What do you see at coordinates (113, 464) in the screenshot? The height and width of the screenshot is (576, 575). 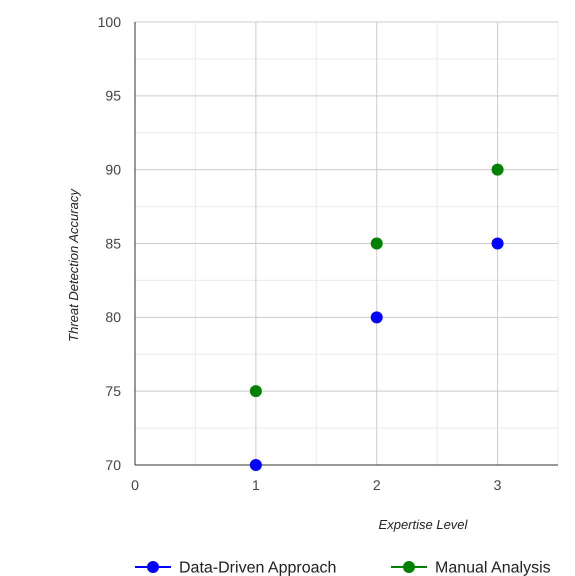 I see `y-tick-label: 70` at bounding box center [113, 464].